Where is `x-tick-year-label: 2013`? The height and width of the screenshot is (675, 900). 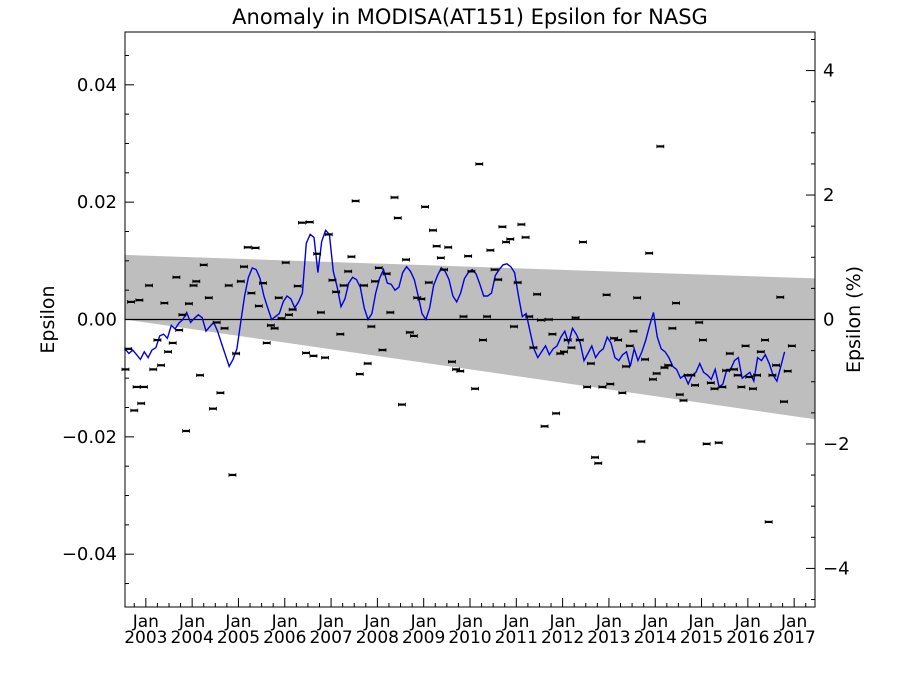
x-tick-year-label: 2013 is located at coordinates (608, 638).